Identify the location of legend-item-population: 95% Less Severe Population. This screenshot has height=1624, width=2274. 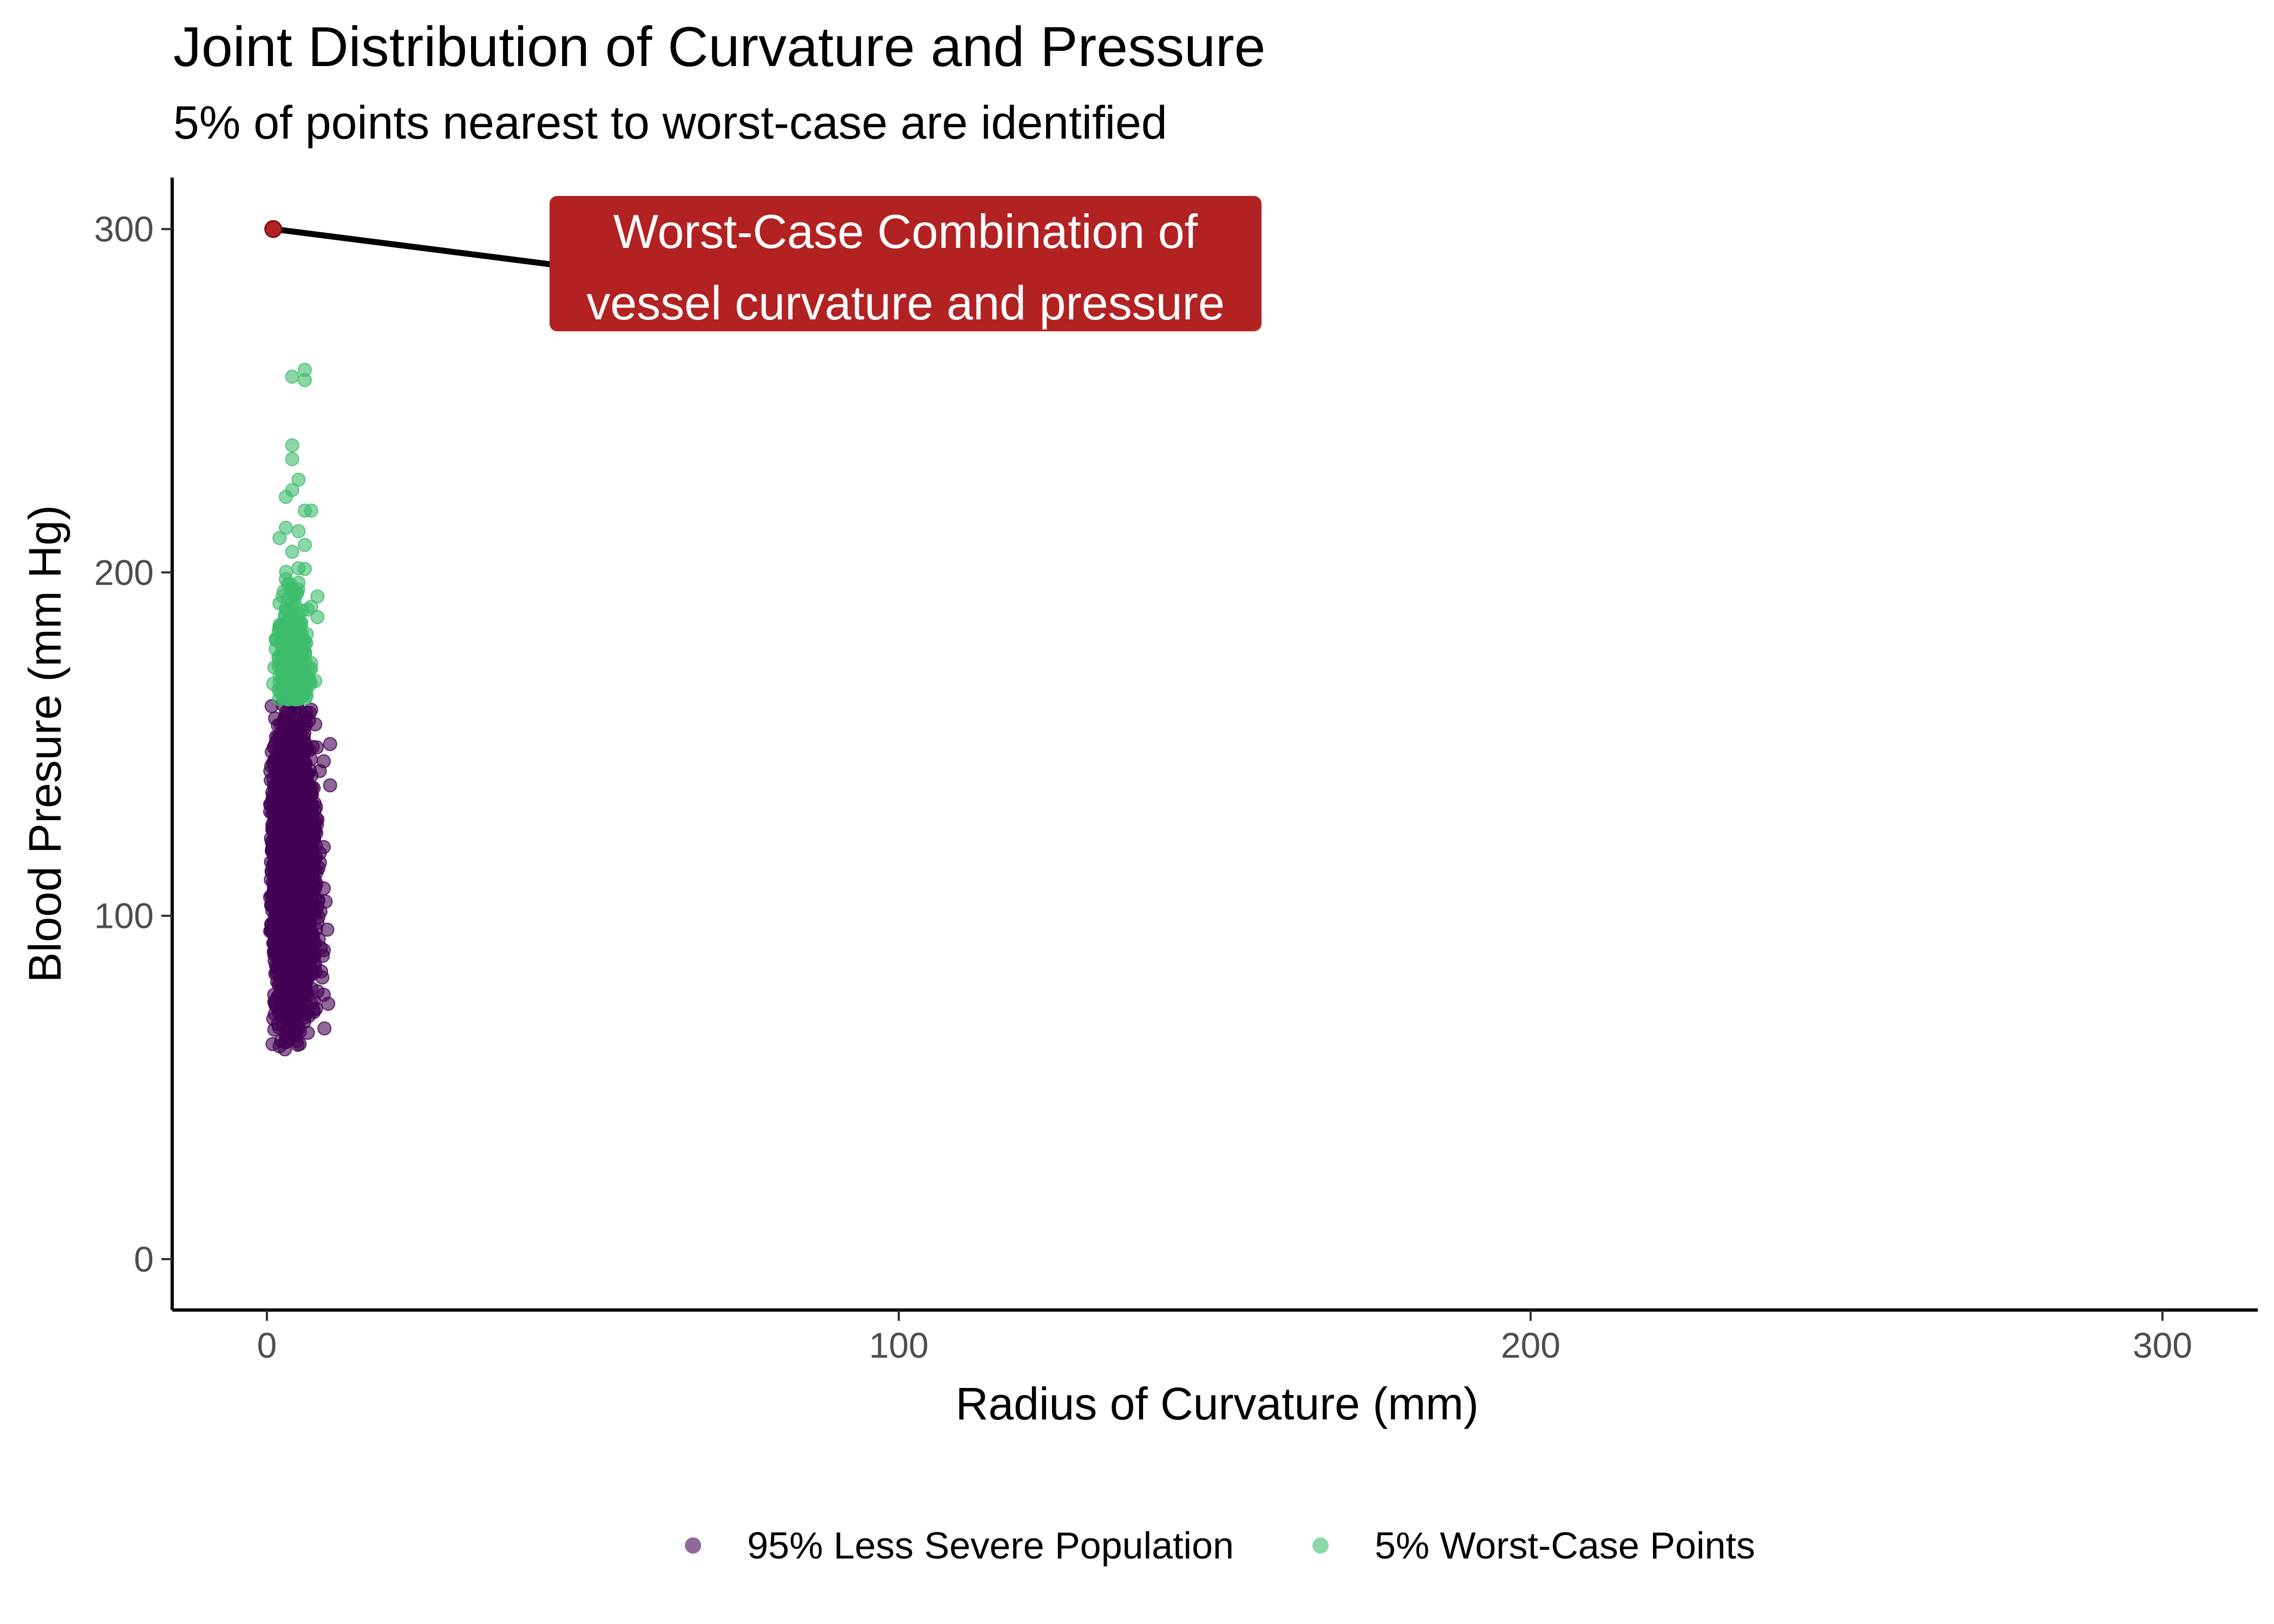
(950, 1546).